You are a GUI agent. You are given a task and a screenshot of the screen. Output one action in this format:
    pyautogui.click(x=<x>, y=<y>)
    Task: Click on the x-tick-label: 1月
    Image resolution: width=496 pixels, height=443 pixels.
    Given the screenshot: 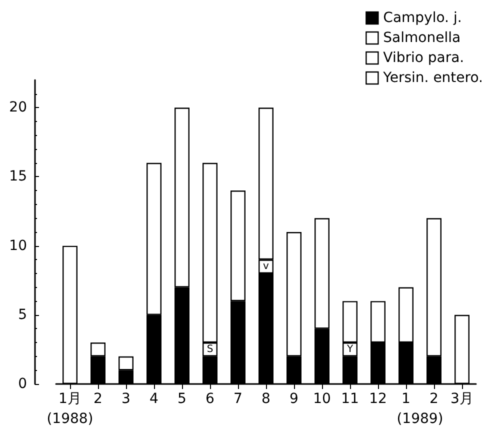 What is the action you would take?
    pyautogui.click(x=70, y=399)
    